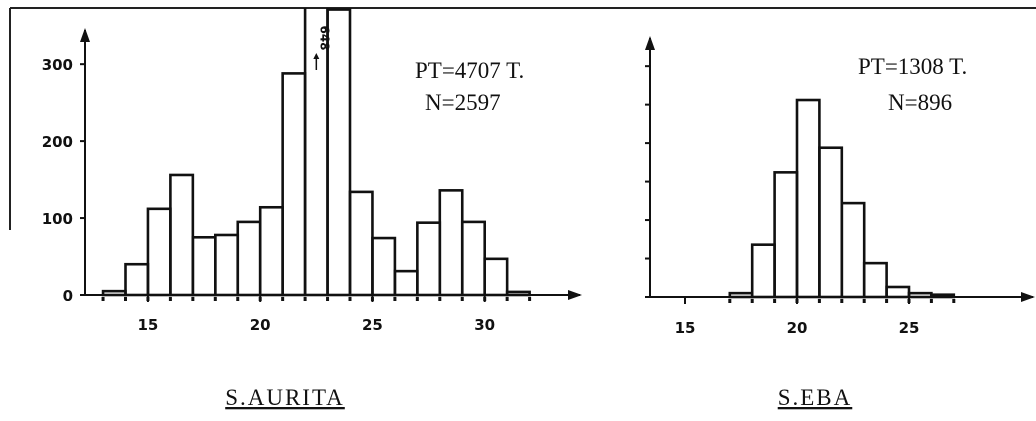 The height and width of the screenshot is (421, 1036). I want to click on y-tick-label: 300, so click(57, 65).